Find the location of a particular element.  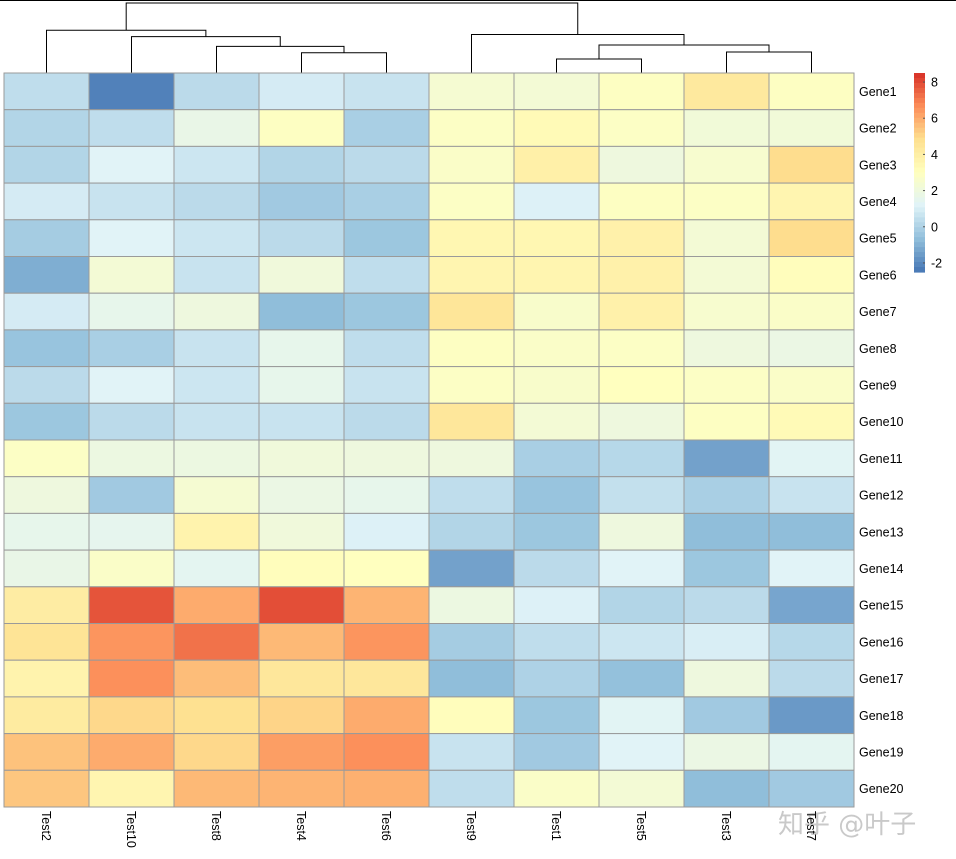

top-border-line is located at coordinates (478, 0).